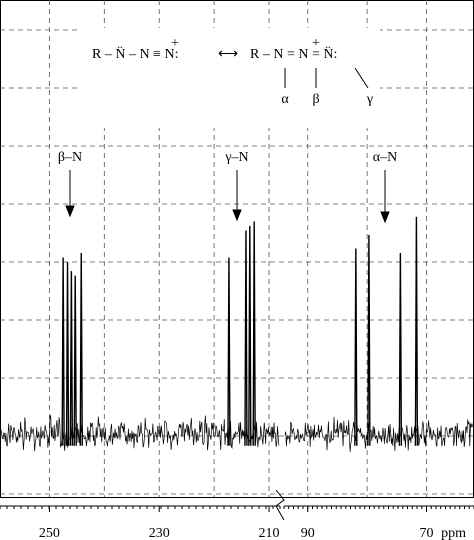  What do you see at coordinates (308, 533) in the screenshot?
I see `x-tick-label: 90` at bounding box center [308, 533].